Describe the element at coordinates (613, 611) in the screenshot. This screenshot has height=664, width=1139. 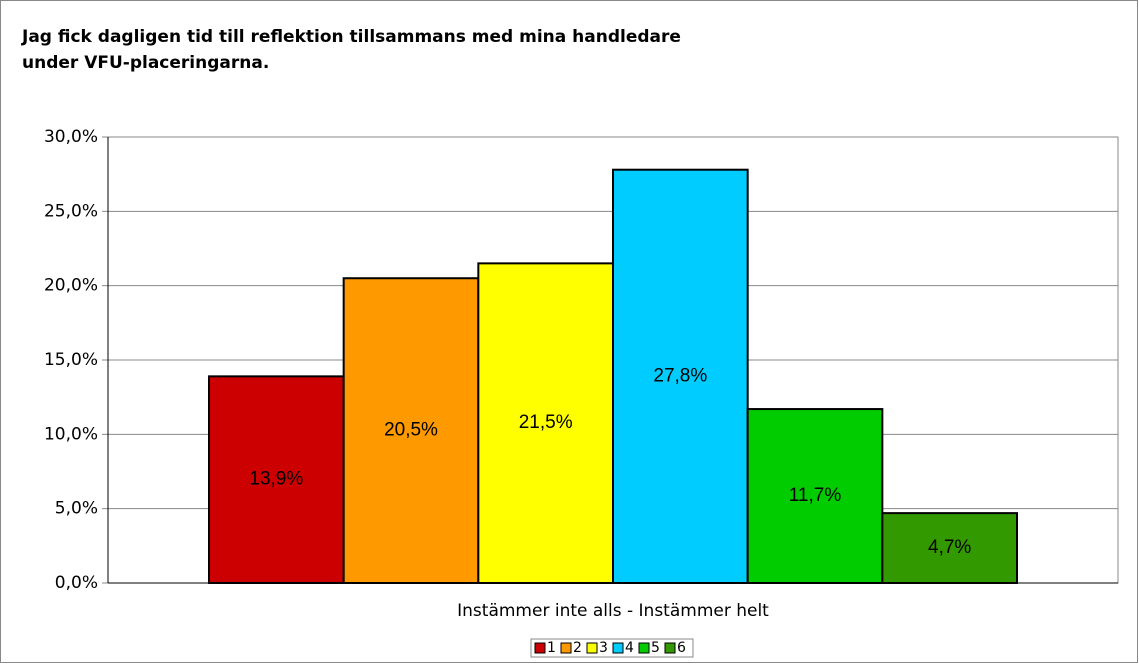
I see `x-axis-label: Instämmer inte alls - Instämmer helt` at that location.